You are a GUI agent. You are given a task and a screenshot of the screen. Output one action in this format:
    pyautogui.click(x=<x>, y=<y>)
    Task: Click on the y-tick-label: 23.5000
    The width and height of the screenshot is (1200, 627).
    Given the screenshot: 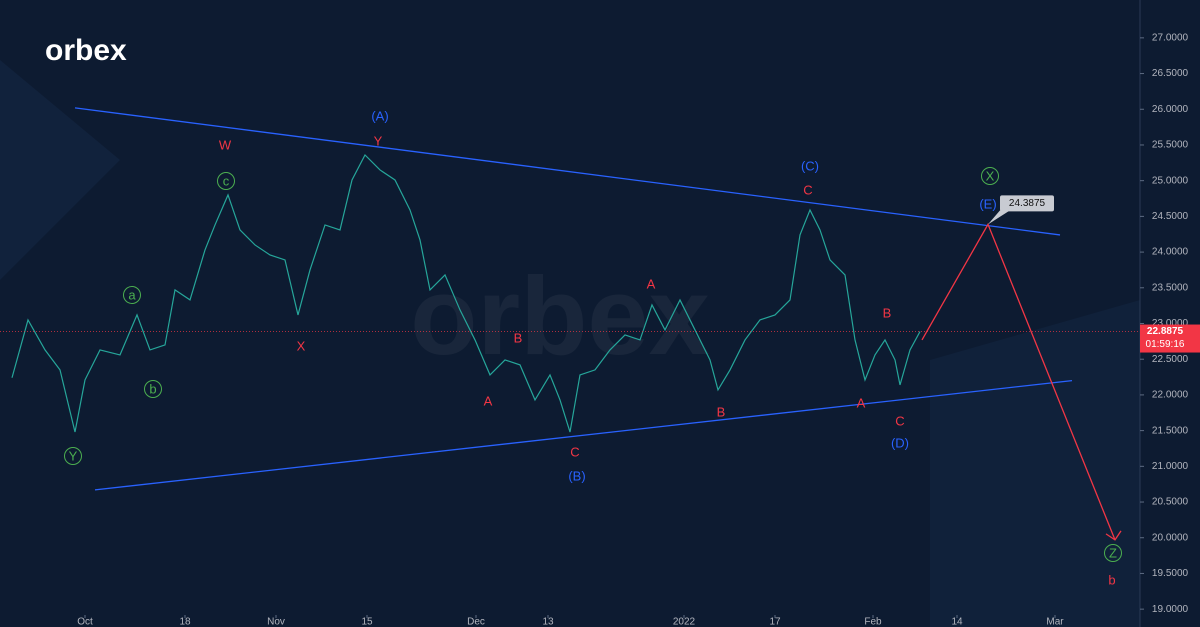 What is the action you would take?
    pyautogui.click(x=1170, y=287)
    